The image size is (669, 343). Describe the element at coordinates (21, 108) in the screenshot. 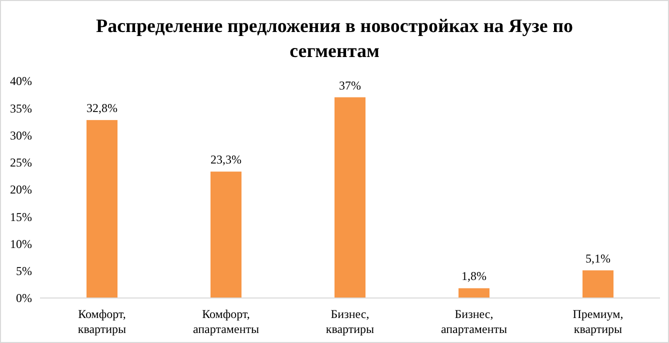

I see `y-tick-label: 35%` at that location.